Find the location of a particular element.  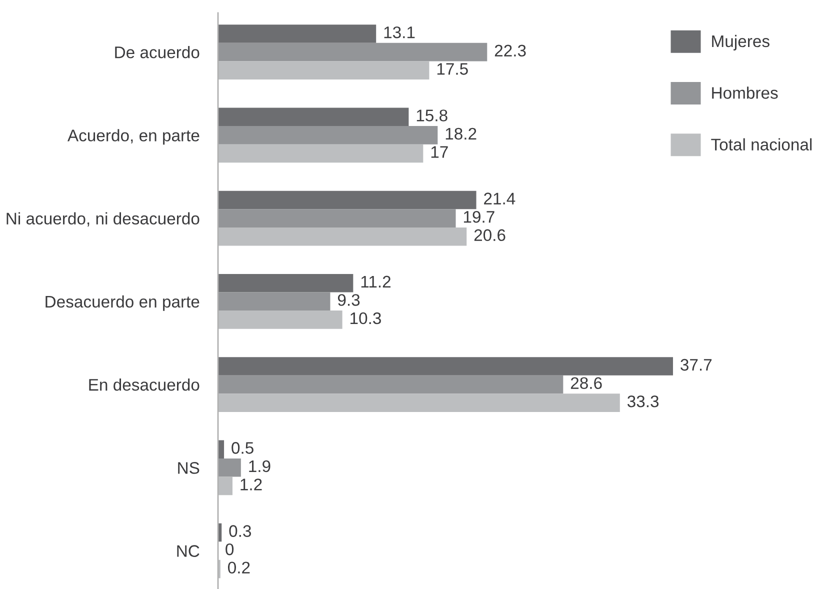

y-tick-label: De acuerdo is located at coordinates (157, 52).